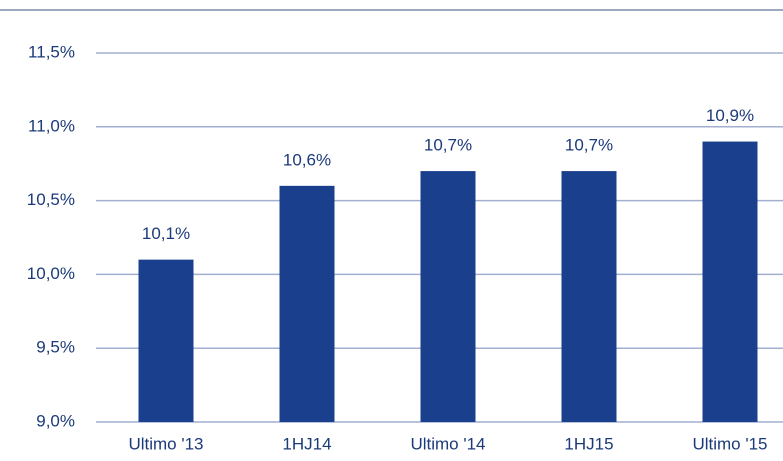 This screenshot has width=783, height=461. Describe the element at coordinates (51, 199) in the screenshot. I see `y-tick-label: 10,5%` at that location.